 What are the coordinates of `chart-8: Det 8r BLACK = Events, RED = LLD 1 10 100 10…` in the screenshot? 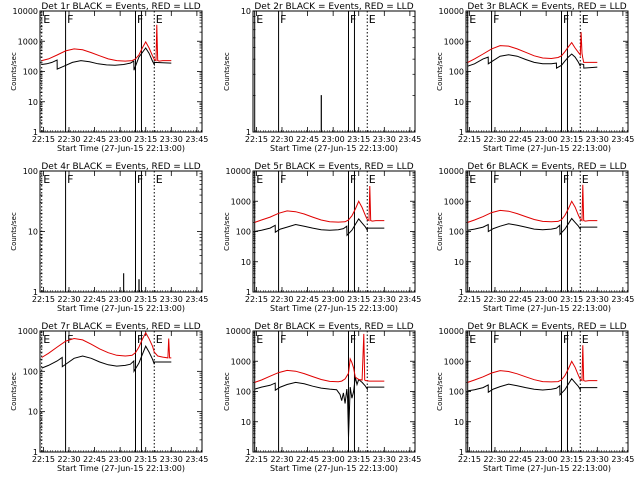 It's located at (322, 397).